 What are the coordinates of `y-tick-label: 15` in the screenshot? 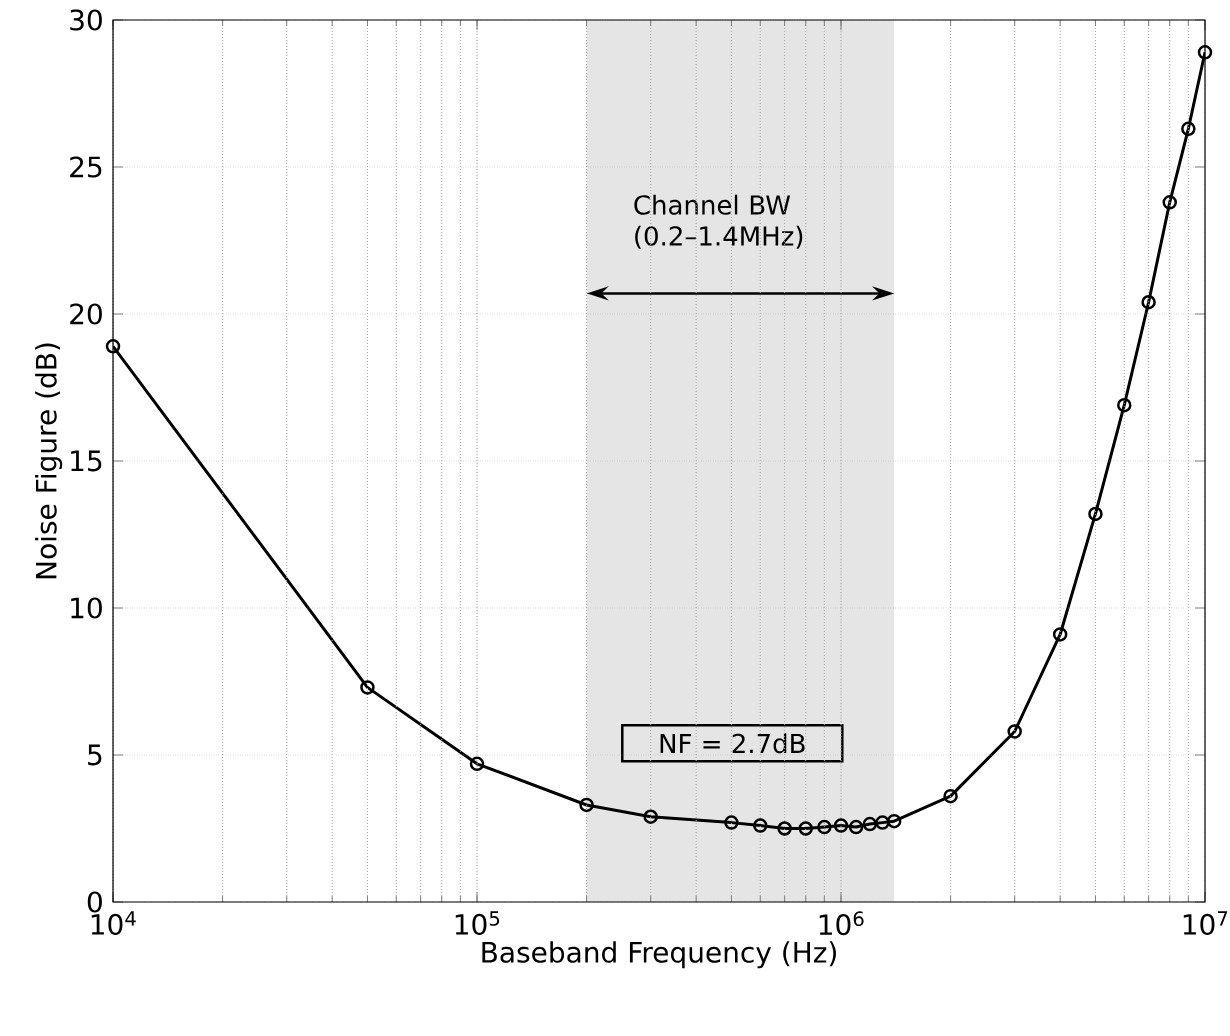 It's located at (86, 461).